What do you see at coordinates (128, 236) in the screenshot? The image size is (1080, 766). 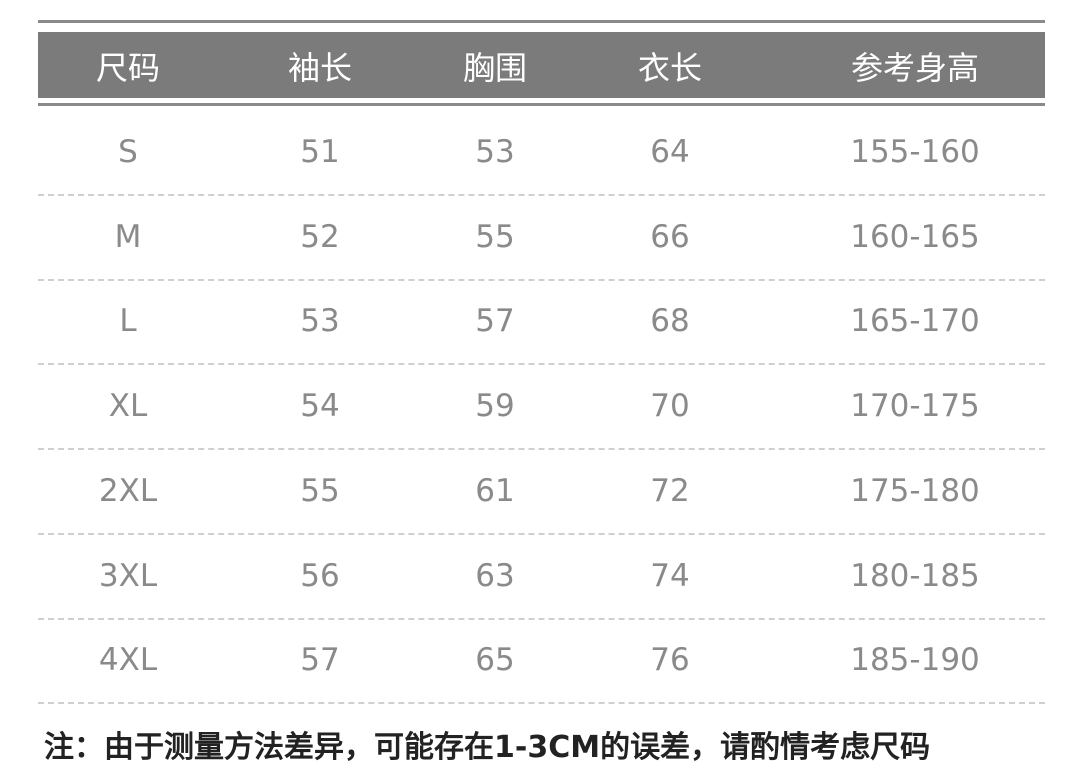 I see `table-cell: M` at bounding box center [128, 236].